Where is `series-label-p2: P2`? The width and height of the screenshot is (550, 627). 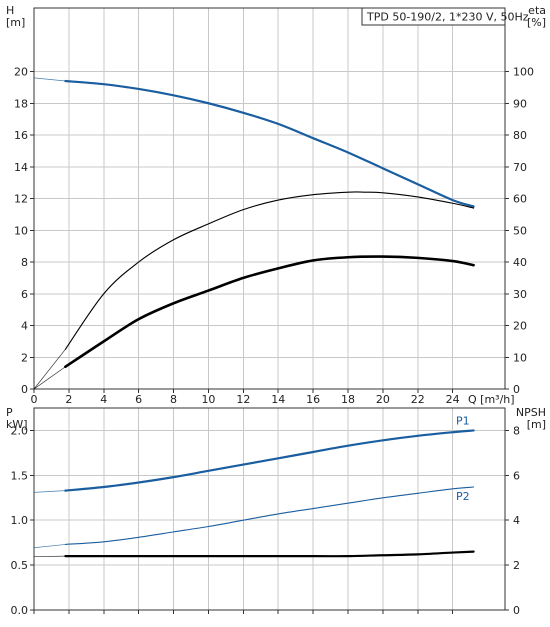 series-label-p2: P2 is located at coordinates (463, 496).